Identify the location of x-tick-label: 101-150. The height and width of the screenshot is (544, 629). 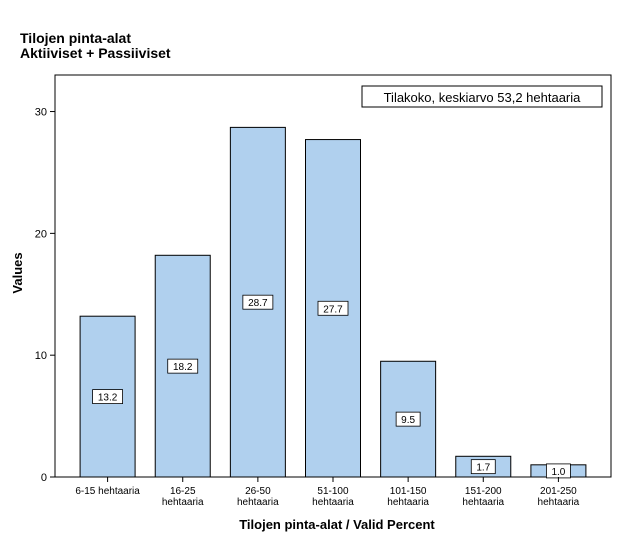
(408, 491).